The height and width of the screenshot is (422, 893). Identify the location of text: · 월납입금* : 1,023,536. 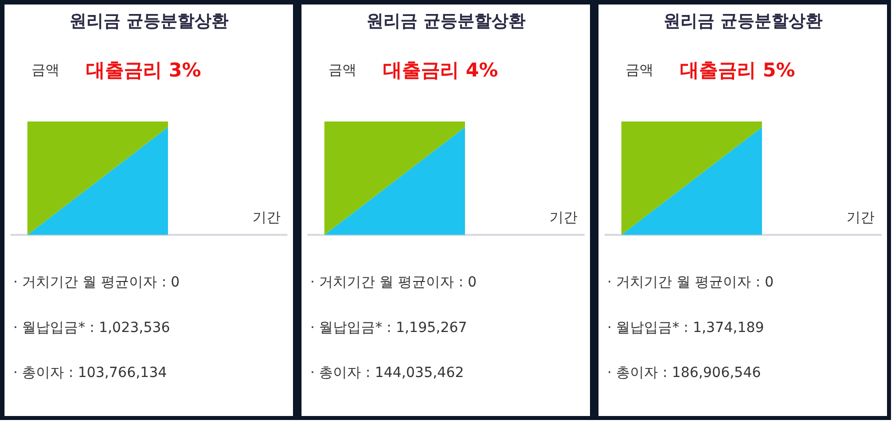
(91, 328).